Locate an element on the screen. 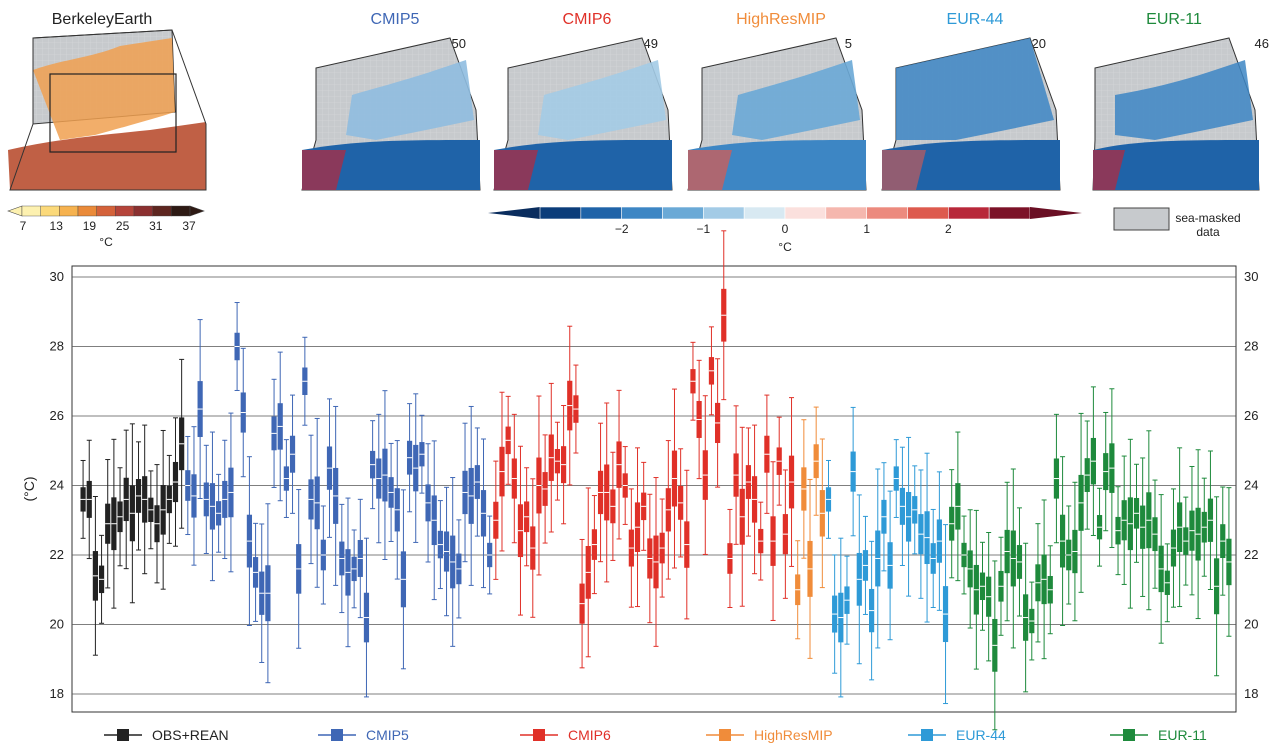  y-tick-label-right: 22 is located at coordinates (1251, 554).